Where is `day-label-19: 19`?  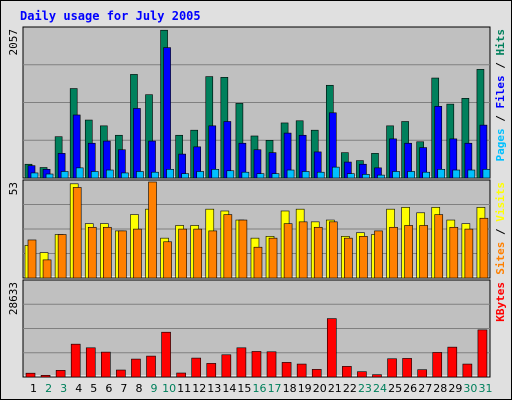
day-label-19: 19 is located at coordinates (305, 388).